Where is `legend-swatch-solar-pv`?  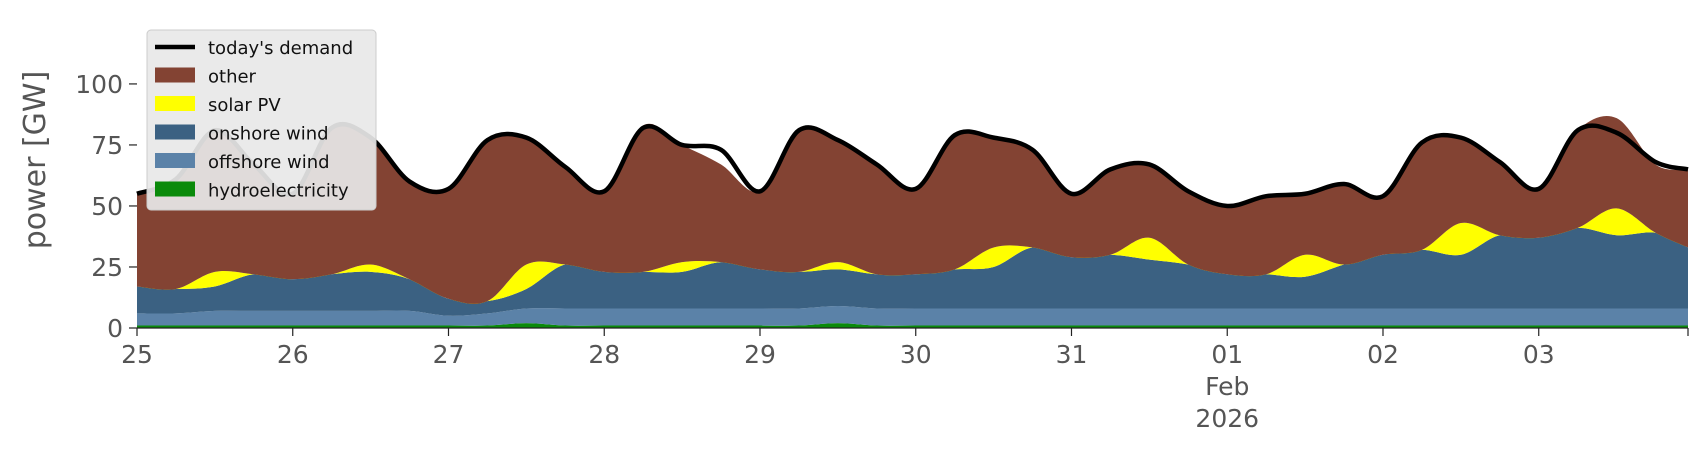
legend-swatch-solar-pv is located at coordinates (175, 103).